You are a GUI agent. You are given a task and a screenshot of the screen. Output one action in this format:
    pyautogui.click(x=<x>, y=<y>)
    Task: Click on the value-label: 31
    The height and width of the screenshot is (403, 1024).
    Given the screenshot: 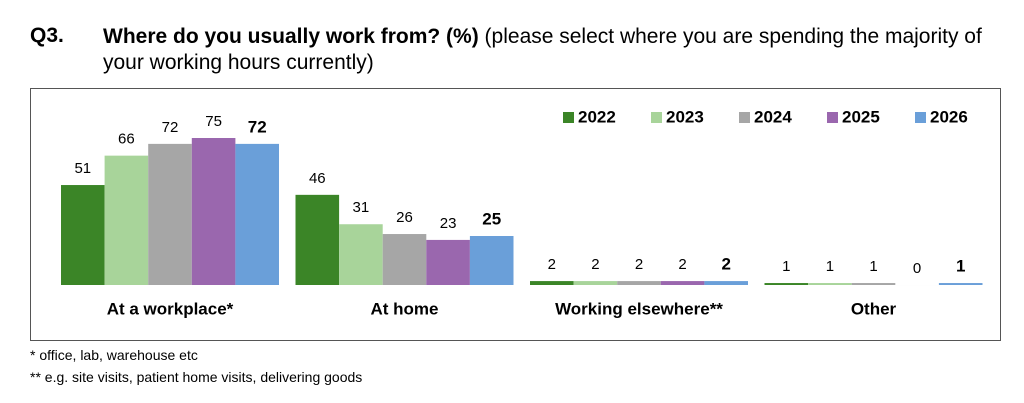 What is the action you would take?
    pyautogui.click(x=361, y=207)
    